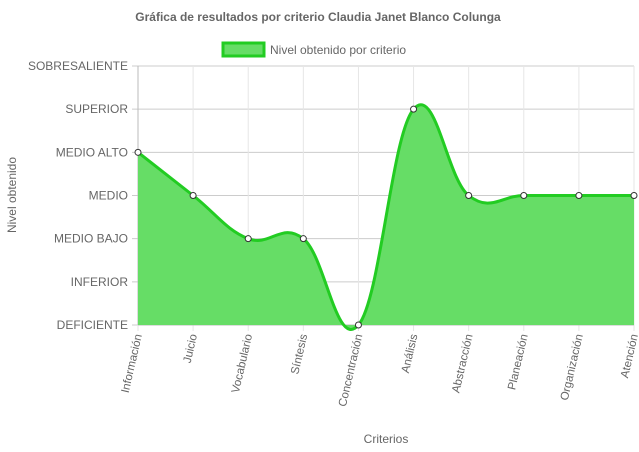 This screenshot has width=639, height=452. I want to click on legend-label: Nivel obtenido por criterio, so click(338, 50).